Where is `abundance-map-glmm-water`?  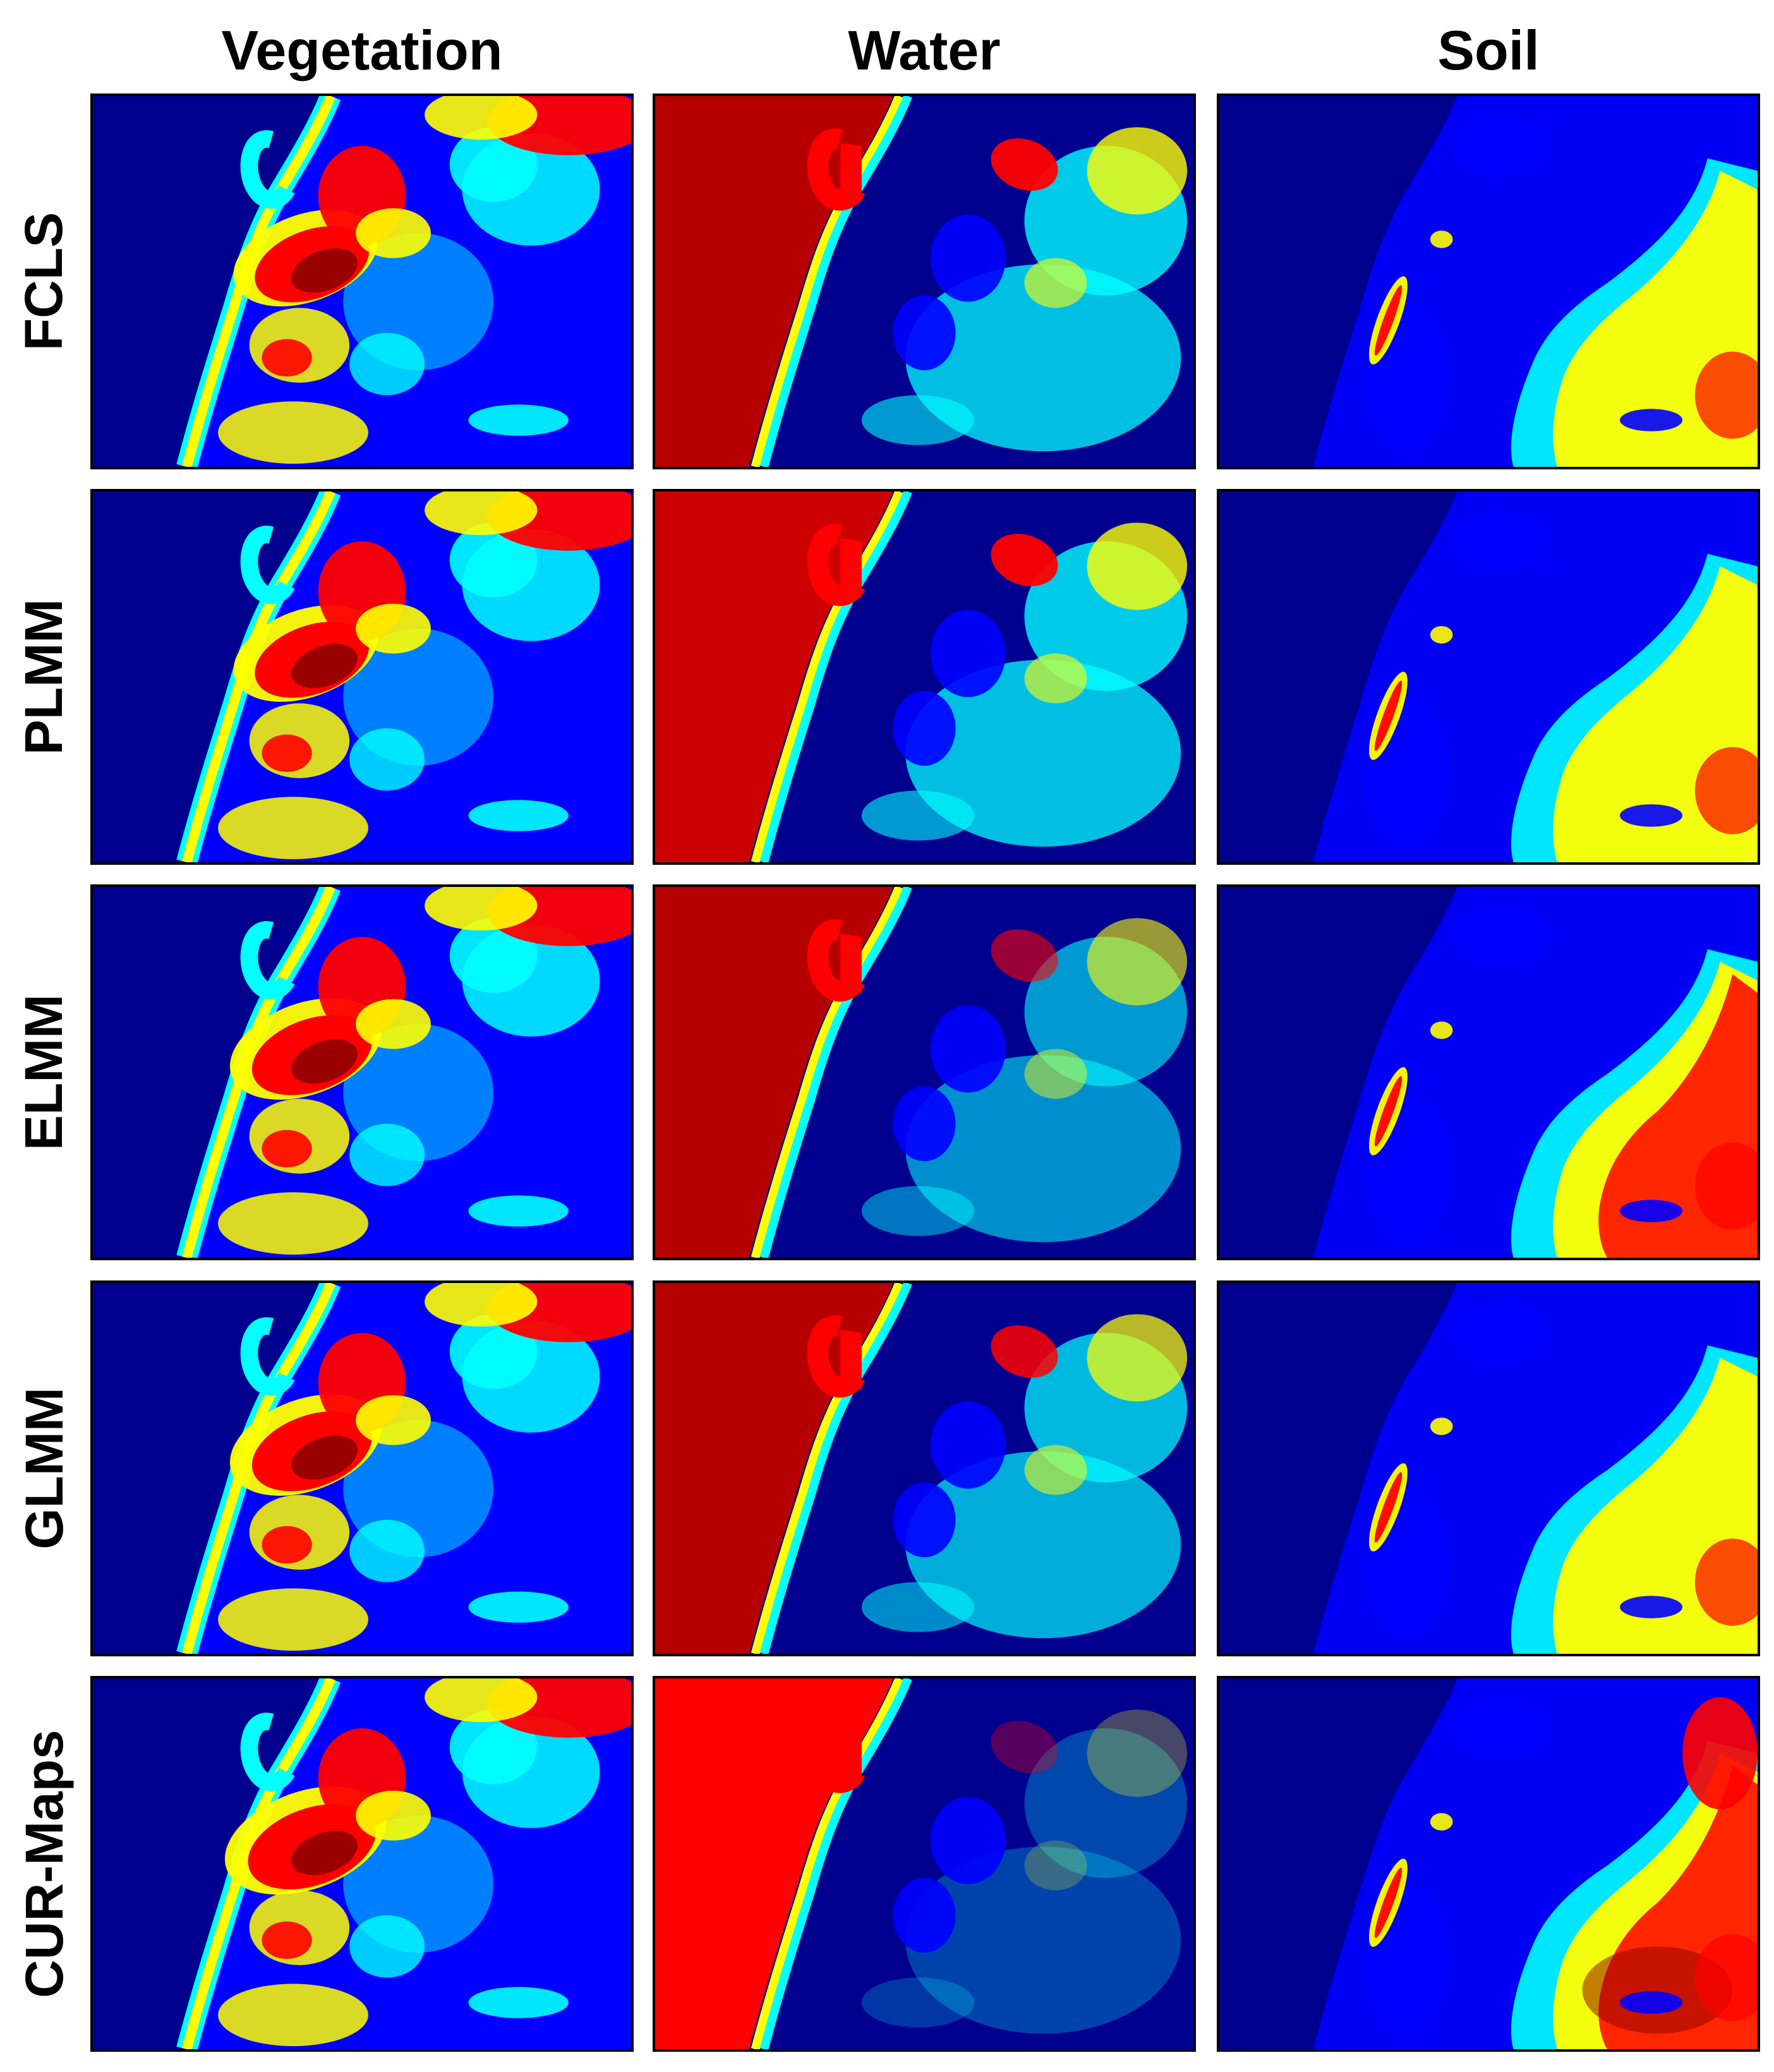 abundance-map-glmm-water is located at coordinates (924, 1468).